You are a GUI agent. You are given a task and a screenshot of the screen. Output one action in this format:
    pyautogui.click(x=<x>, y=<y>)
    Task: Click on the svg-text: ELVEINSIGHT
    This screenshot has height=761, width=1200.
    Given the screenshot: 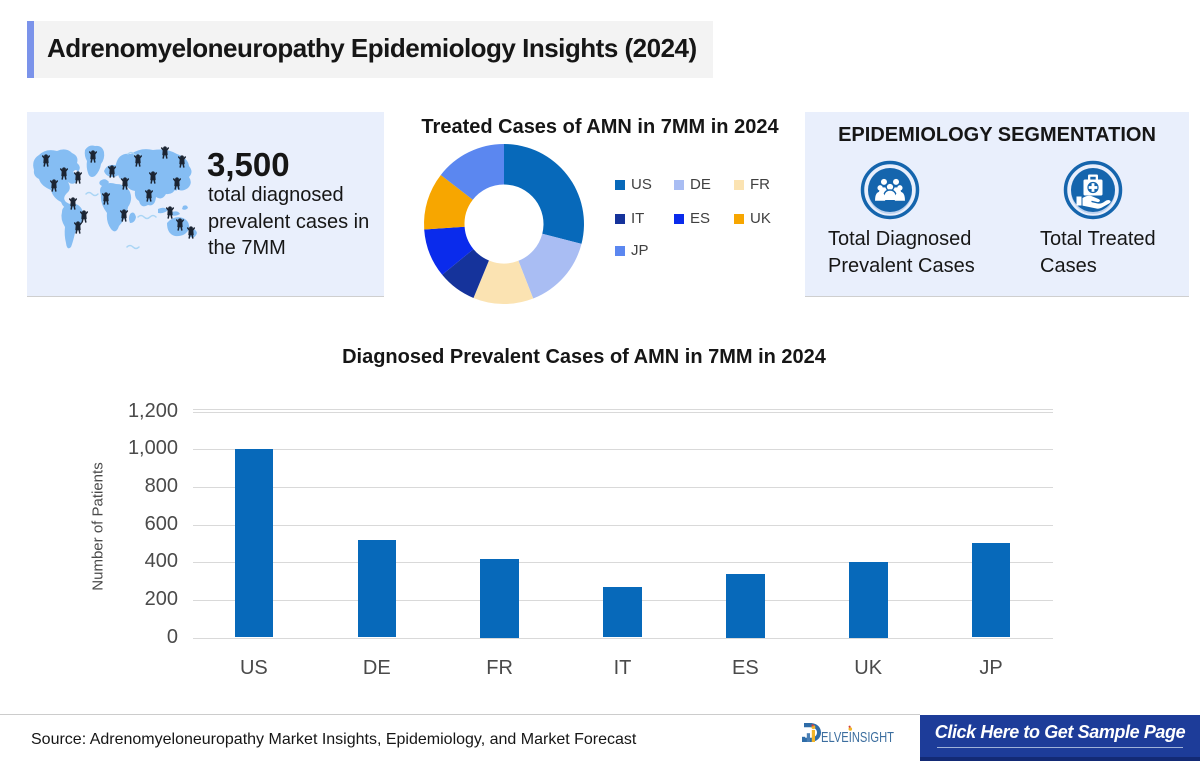 What is the action you would take?
    pyautogui.click(x=857, y=737)
    